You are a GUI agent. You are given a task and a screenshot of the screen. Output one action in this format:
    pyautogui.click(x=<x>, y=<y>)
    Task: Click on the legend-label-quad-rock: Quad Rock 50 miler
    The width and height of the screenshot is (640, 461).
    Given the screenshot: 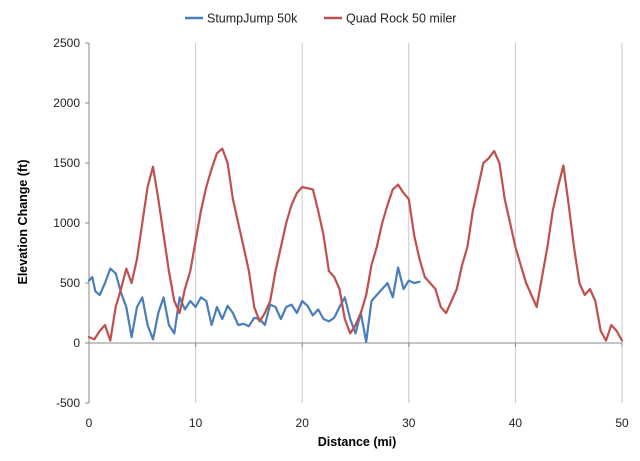 What is the action you would take?
    pyautogui.click(x=401, y=19)
    